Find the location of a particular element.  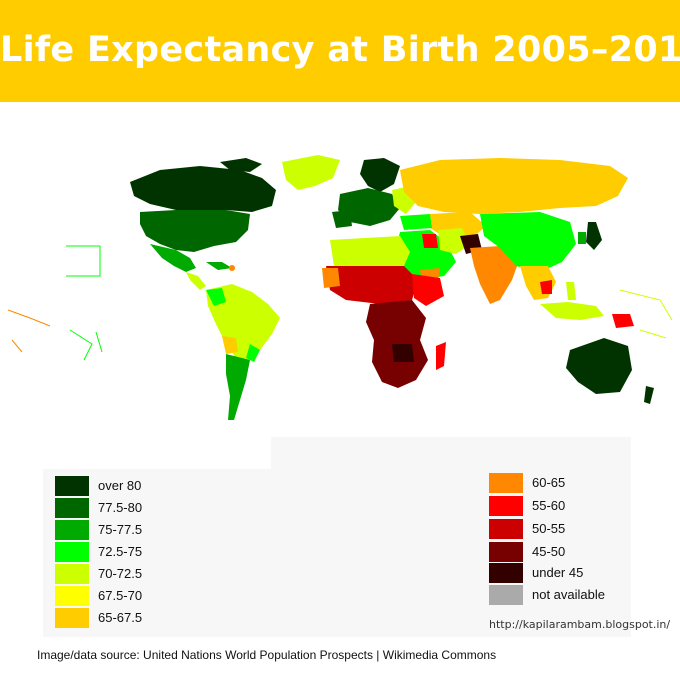

region-central-america is located at coordinates (196, 281).